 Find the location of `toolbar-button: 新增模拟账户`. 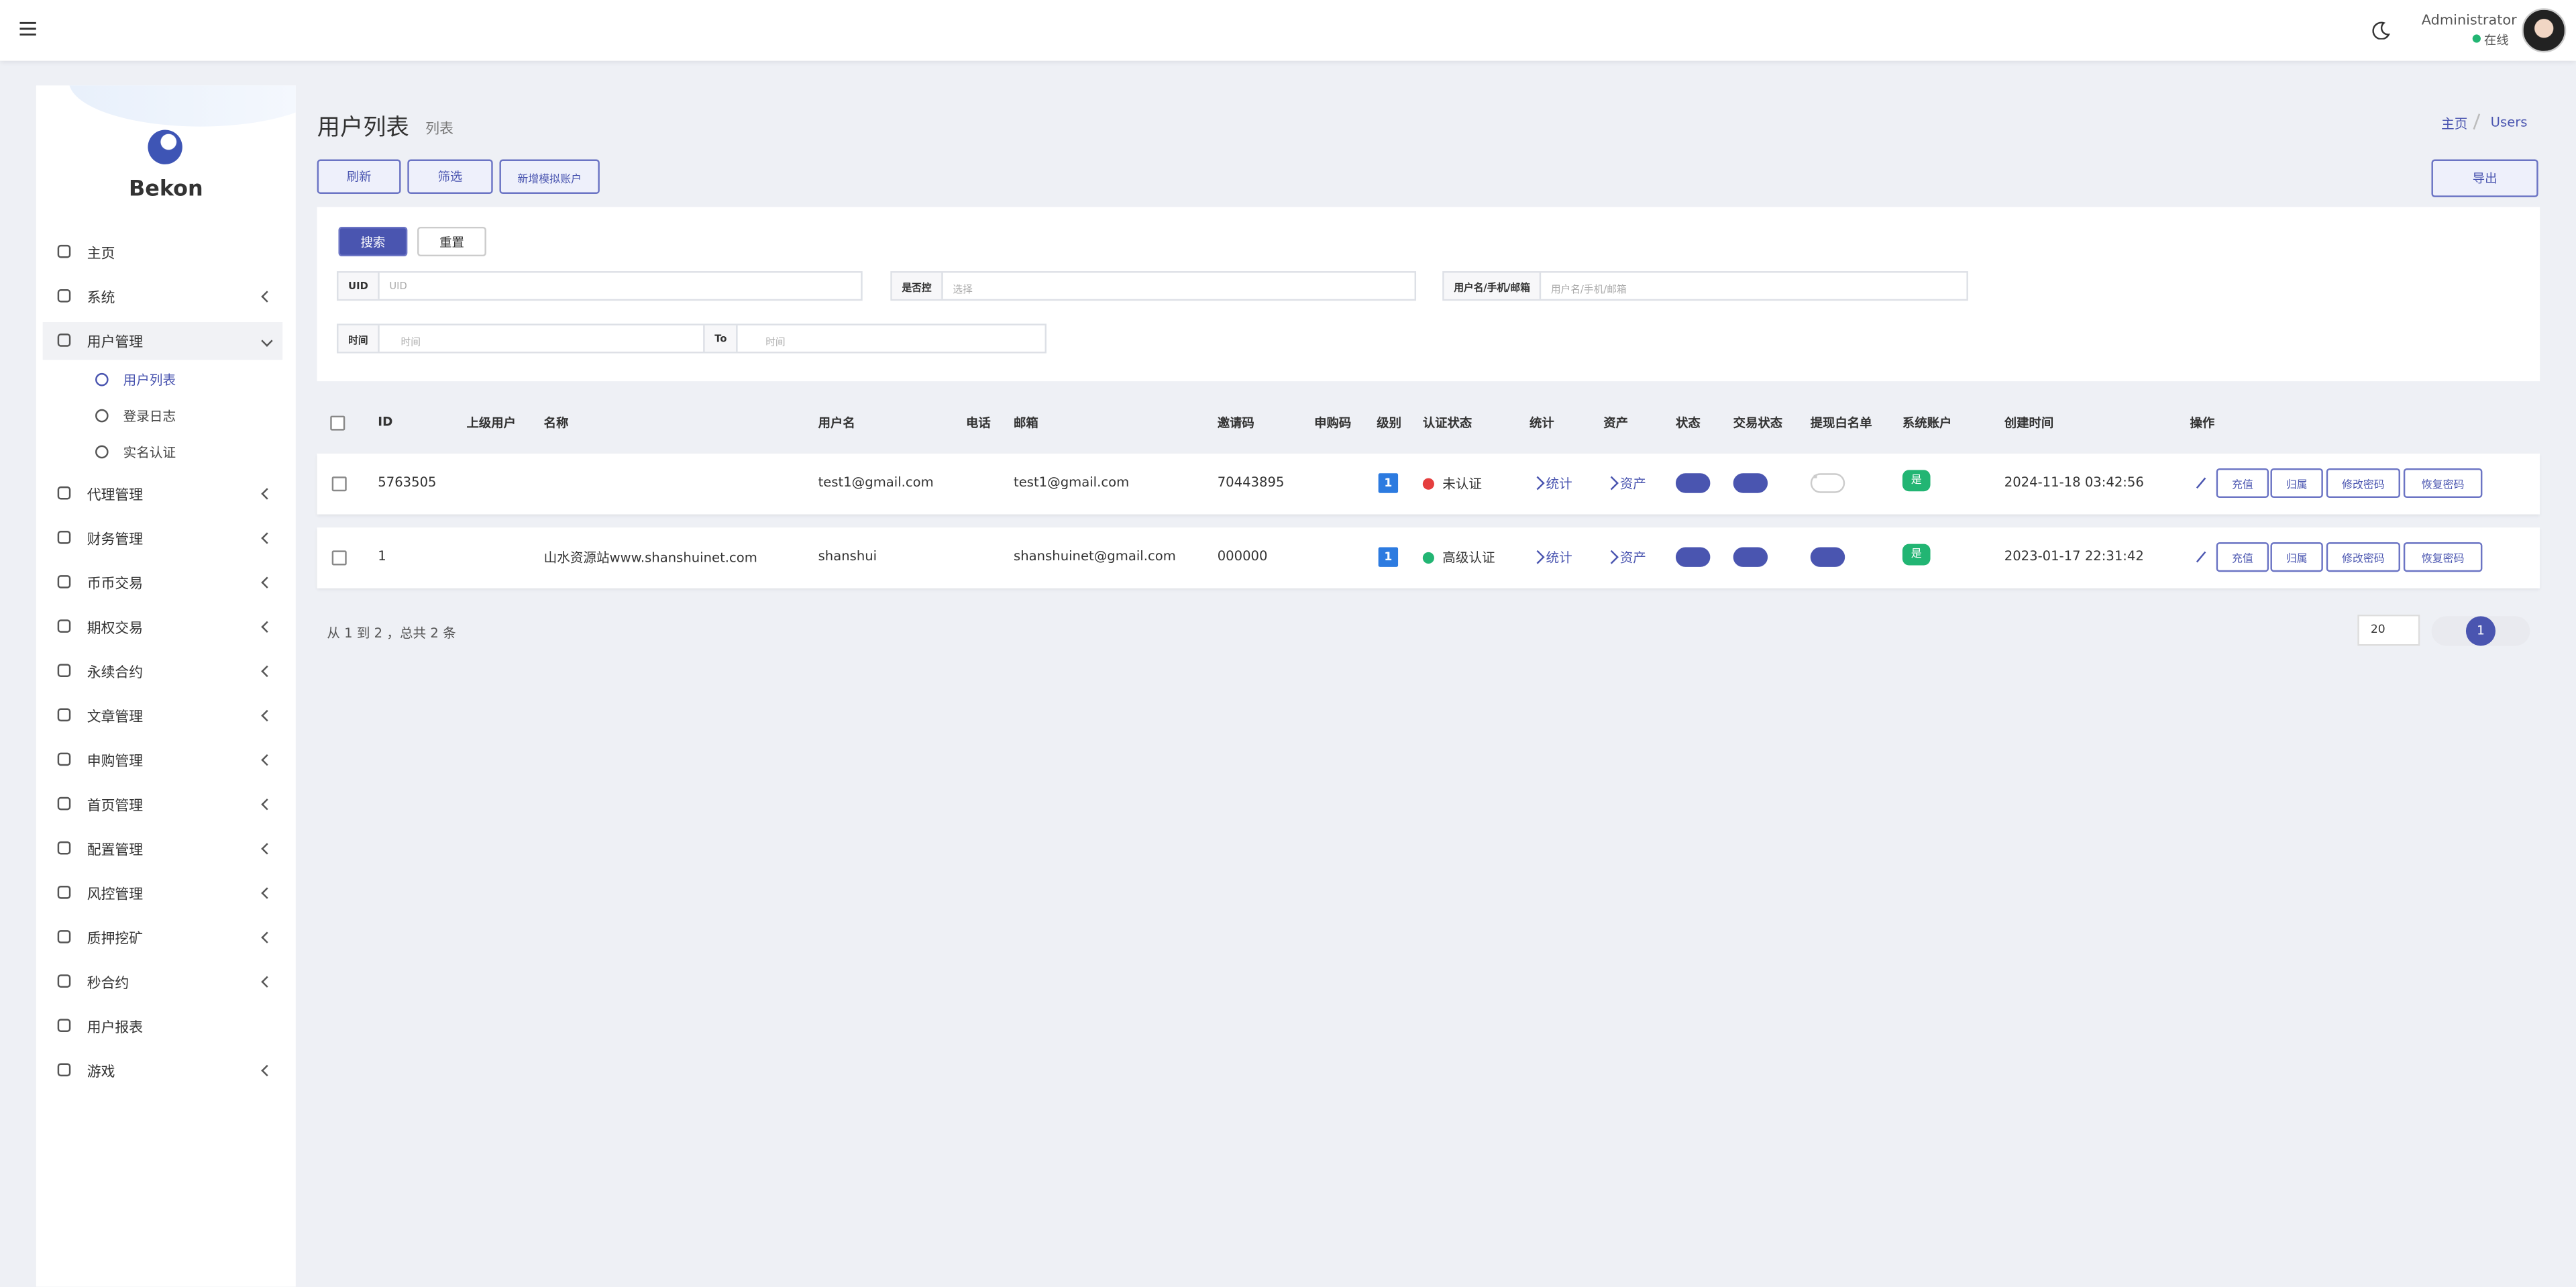

toolbar-button: 新增模拟账户 is located at coordinates (549, 176).